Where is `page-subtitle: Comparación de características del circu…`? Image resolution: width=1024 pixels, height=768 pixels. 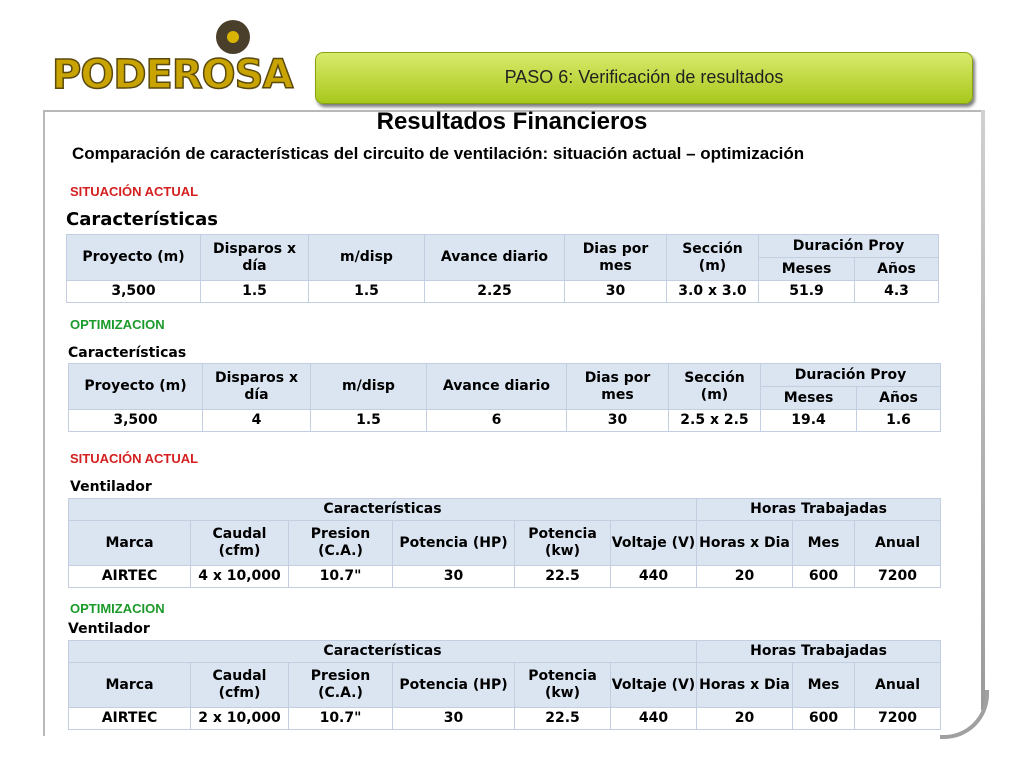
page-subtitle: Comparación de características del circu… is located at coordinates (438, 153).